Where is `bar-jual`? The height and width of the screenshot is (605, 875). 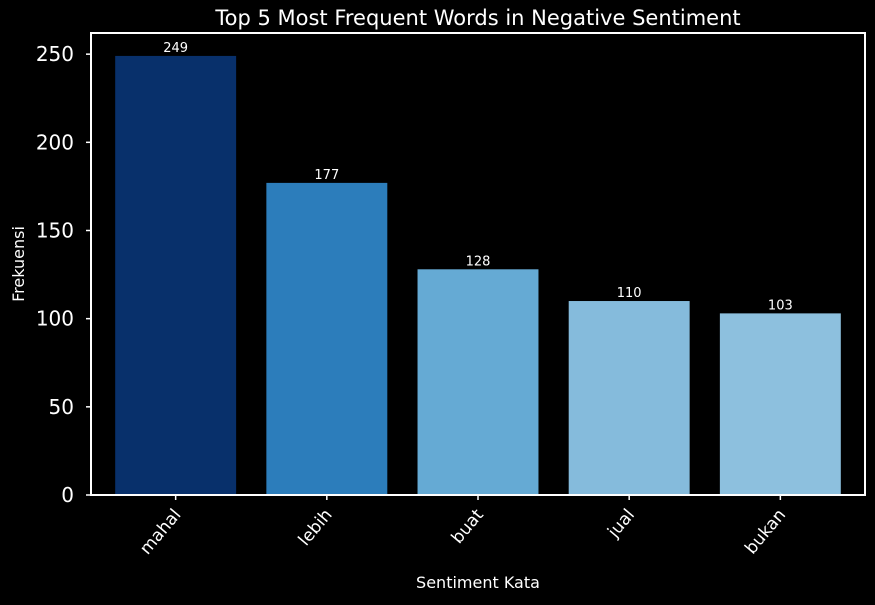
bar-jual is located at coordinates (629, 398).